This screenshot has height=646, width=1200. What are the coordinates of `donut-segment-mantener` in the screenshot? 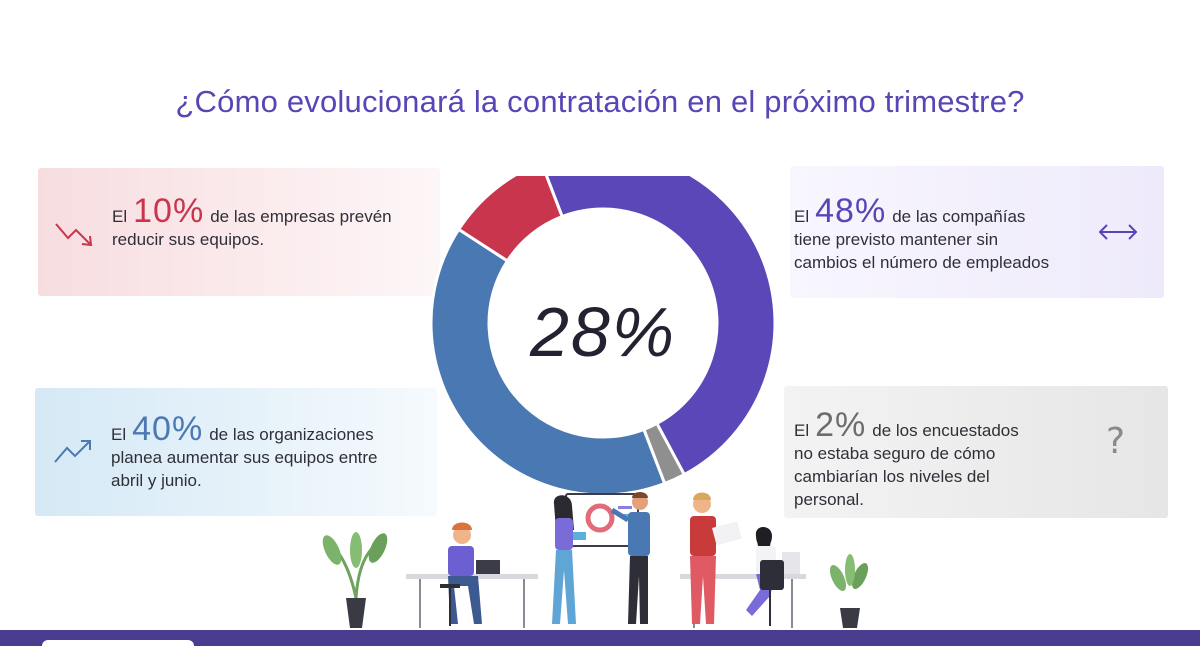 It's located at (660, 326).